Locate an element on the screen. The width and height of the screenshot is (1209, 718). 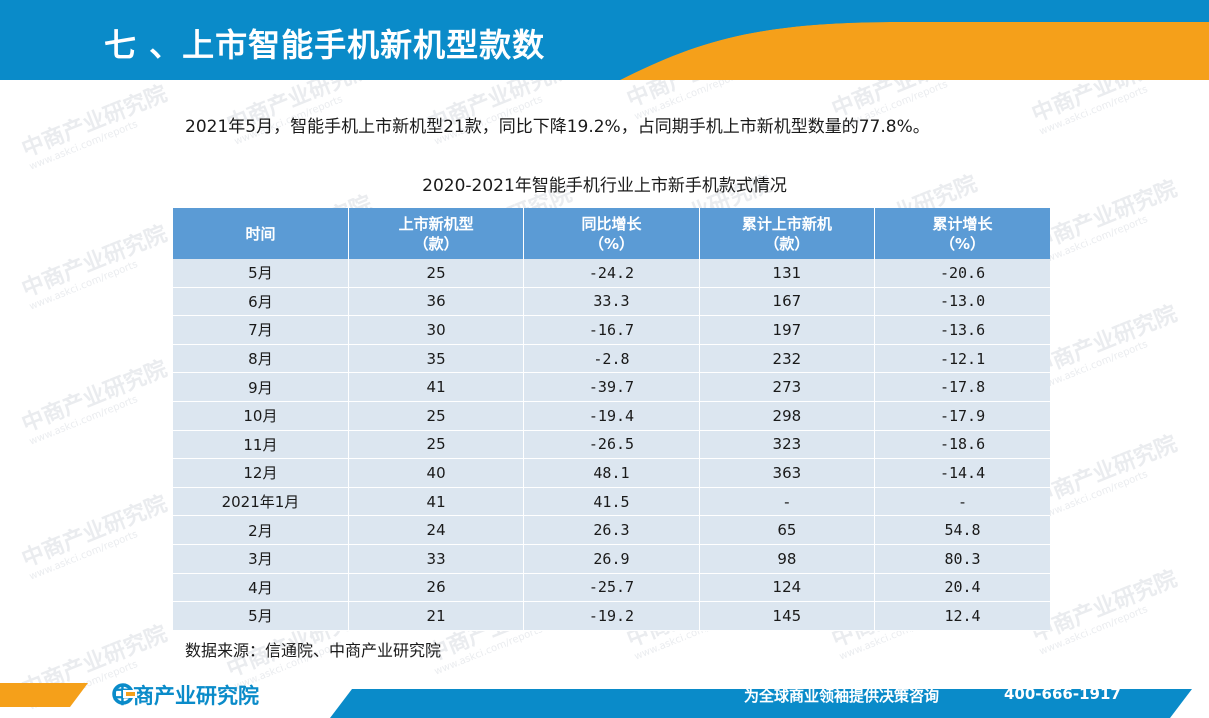
table-row: 6月 36 33.3 167 -13.0 is located at coordinates (611, 302).